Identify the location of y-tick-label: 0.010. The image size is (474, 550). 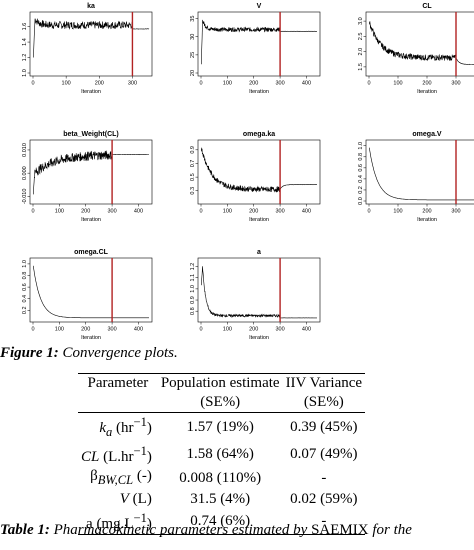
(25, 150).